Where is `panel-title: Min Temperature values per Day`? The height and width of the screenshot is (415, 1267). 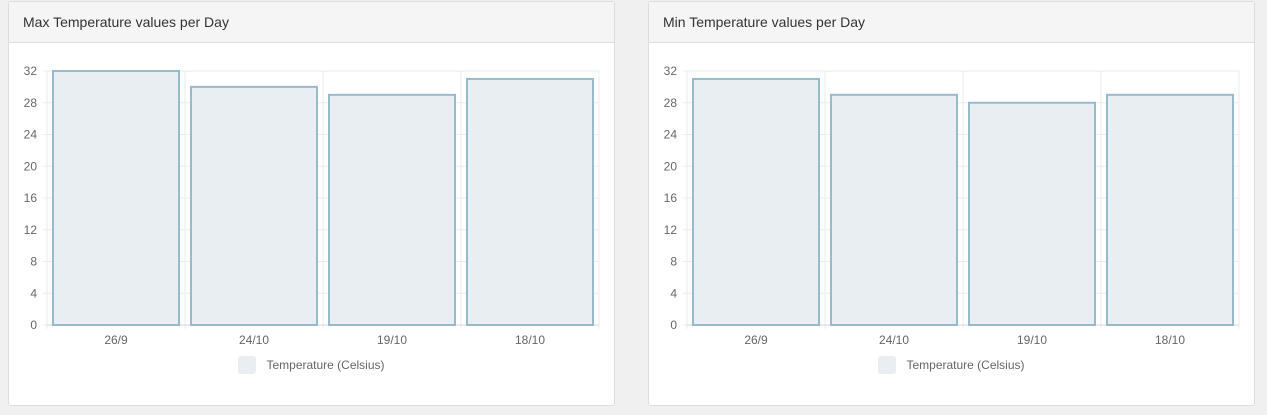 panel-title: Min Temperature values per Day is located at coordinates (951, 22).